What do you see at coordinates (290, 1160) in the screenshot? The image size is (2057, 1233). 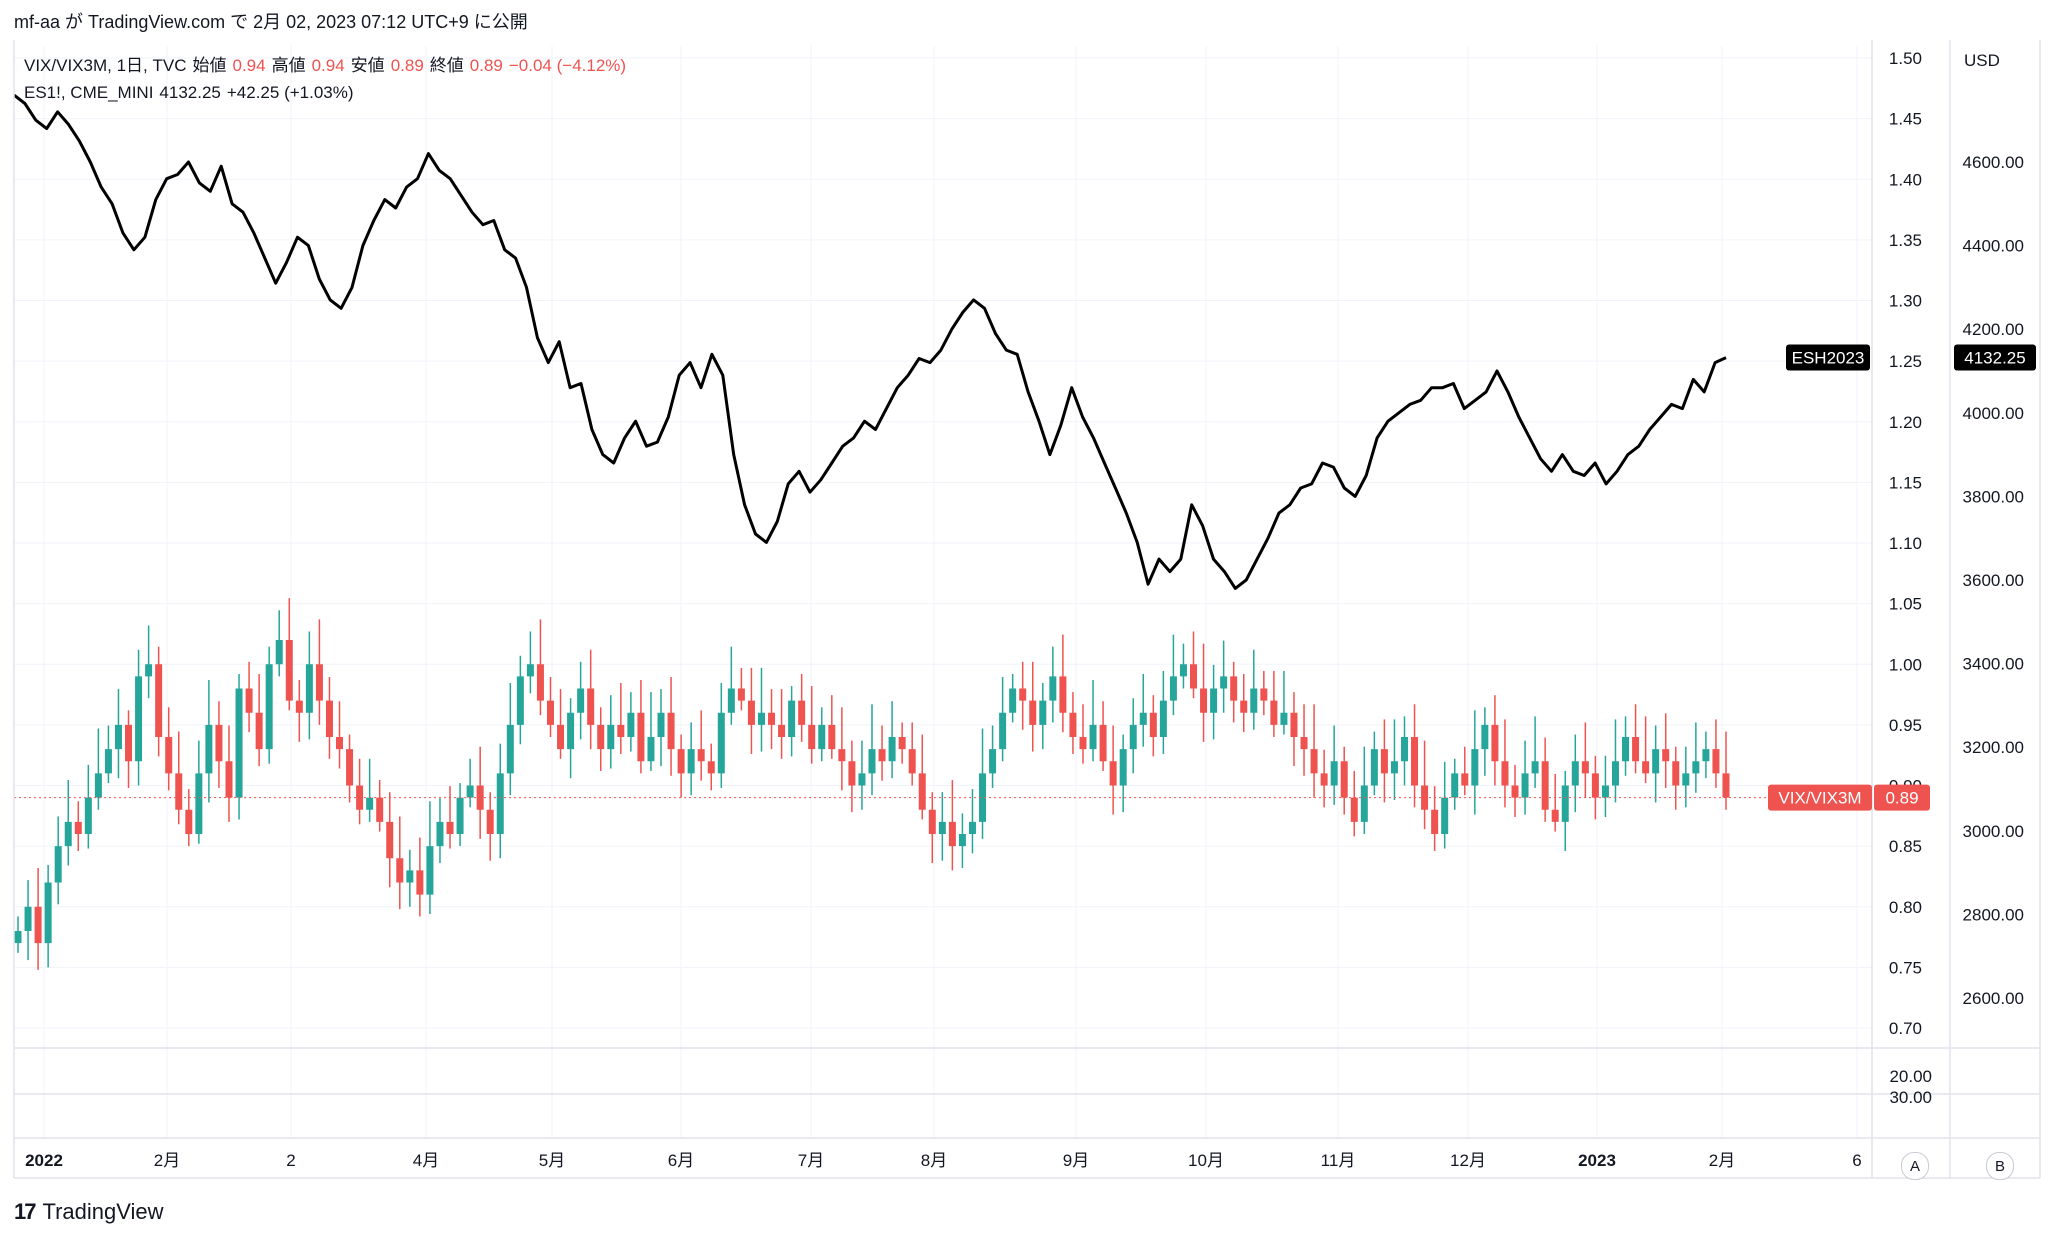 I see `time-axis-label: 2` at bounding box center [290, 1160].